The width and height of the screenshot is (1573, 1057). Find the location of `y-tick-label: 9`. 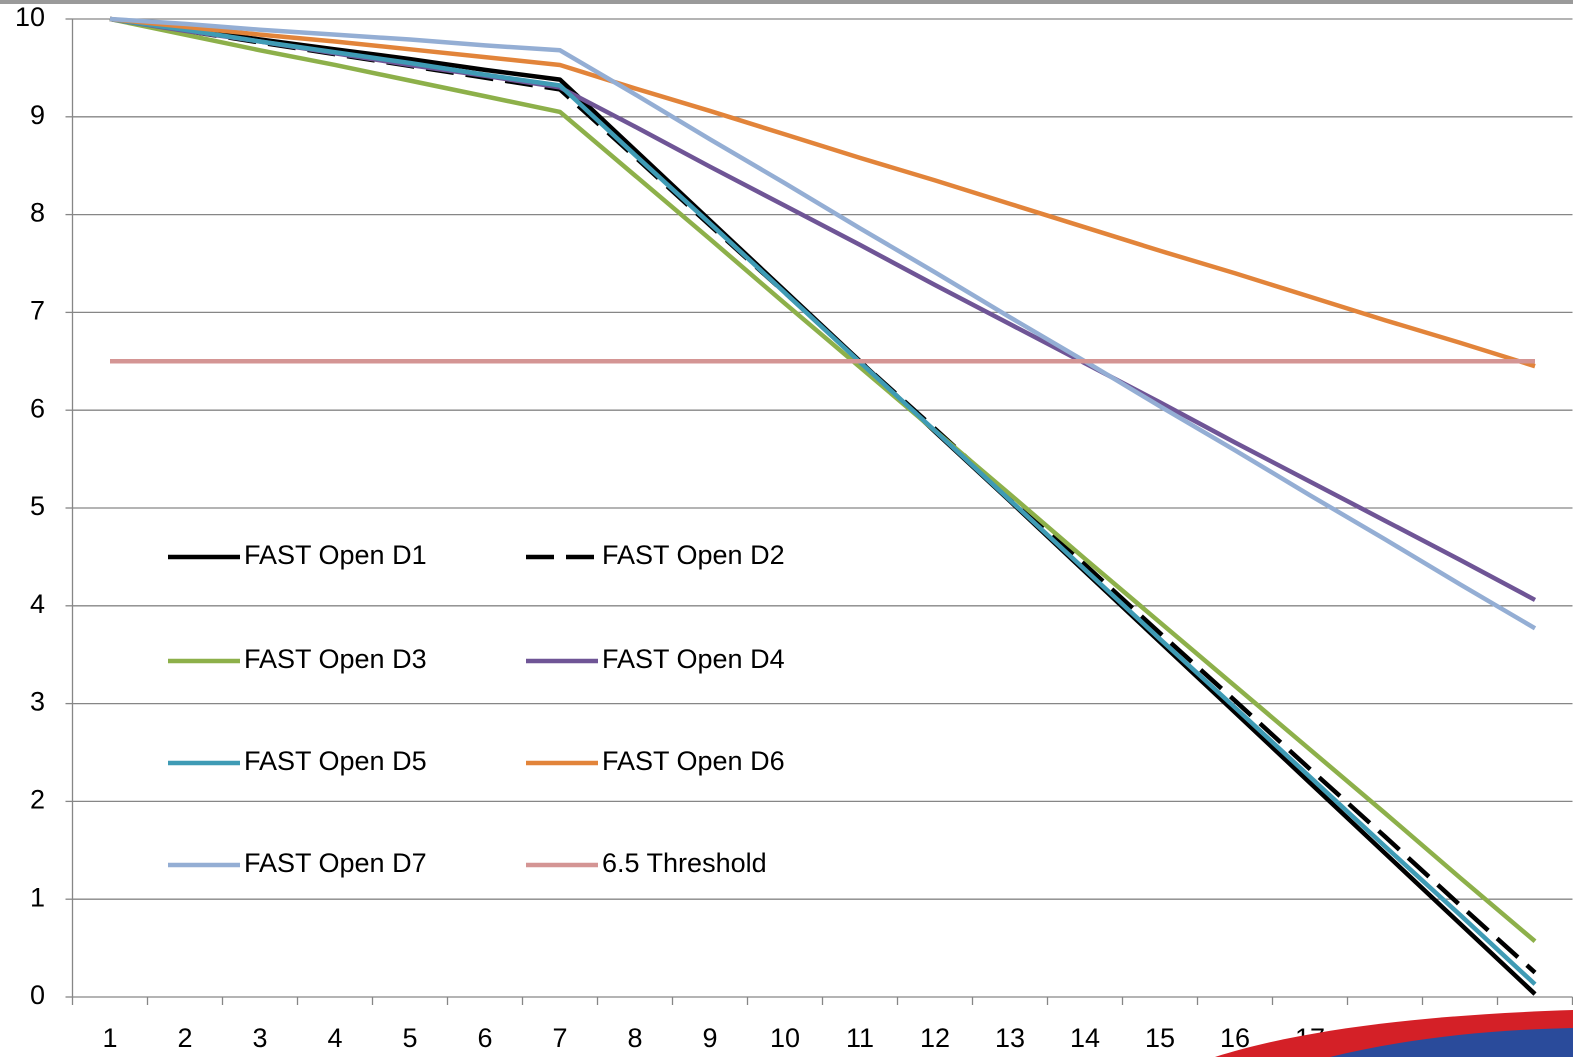

y-tick-label: 9 is located at coordinates (37, 115).